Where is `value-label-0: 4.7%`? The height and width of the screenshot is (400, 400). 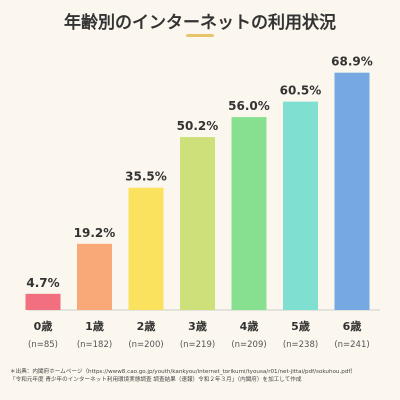
value-label-0: 4.7% is located at coordinates (42, 283).